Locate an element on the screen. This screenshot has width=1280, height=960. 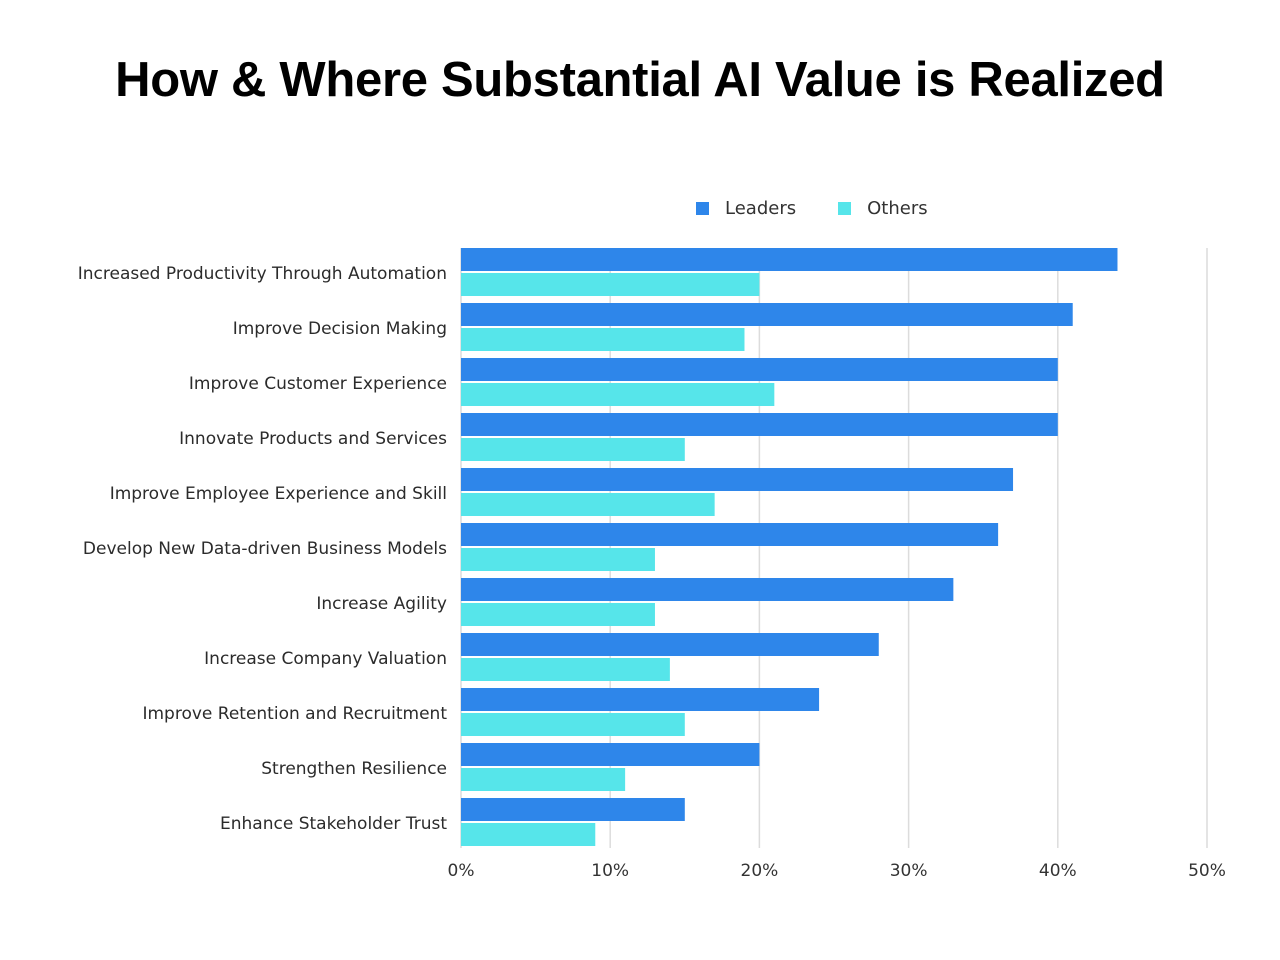
category-label: Improve Employee Experience and Skill is located at coordinates (278, 494).